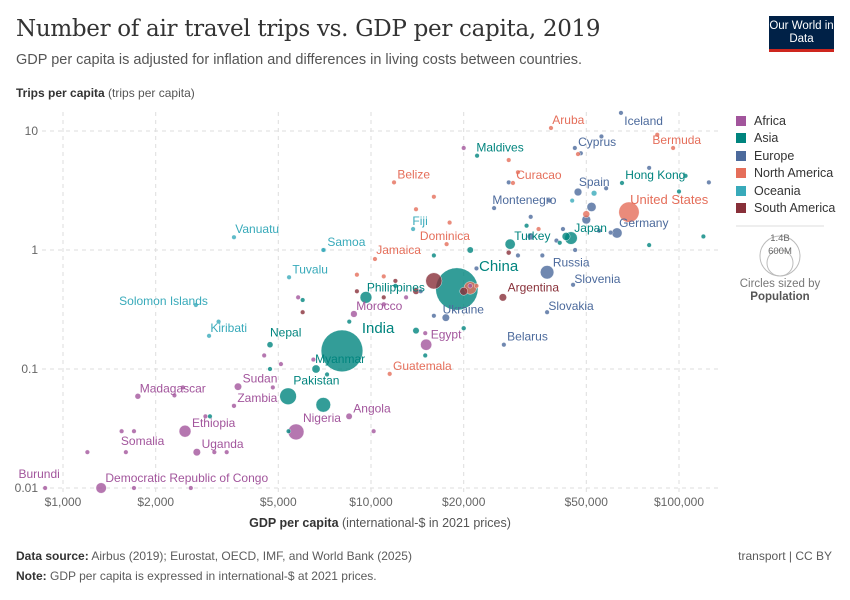 Image resolution: width=850 pixels, height=600 pixels. I want to click on legend-item-africa: Africa, so click(785, 121).